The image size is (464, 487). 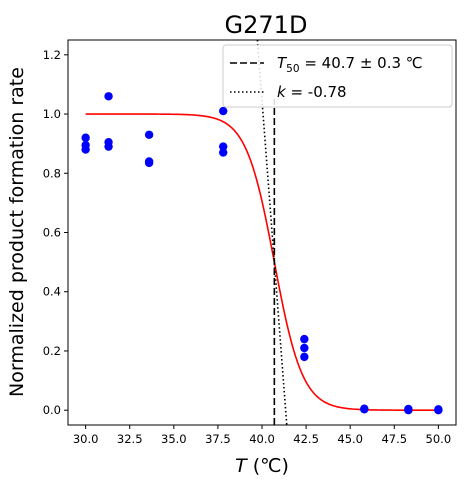 What do you see at coordinates (361, 63) in the screenshot?
I see `legend-t50-value: = 40.7 ± 0.3 ℃` at bounding box center [361, 63].